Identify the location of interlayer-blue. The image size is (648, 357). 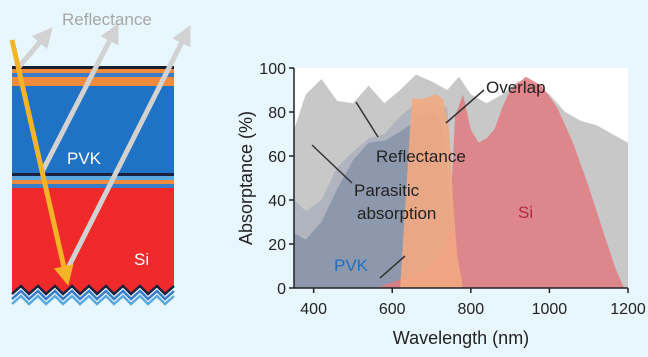
(93, 178).